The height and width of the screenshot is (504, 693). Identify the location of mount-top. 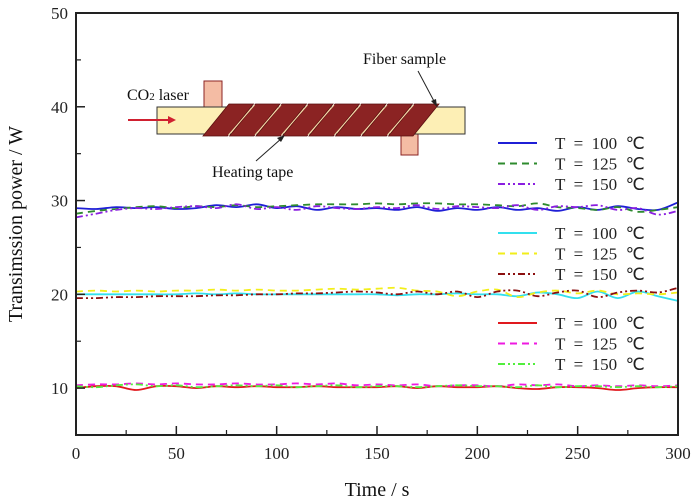
(213, 95).